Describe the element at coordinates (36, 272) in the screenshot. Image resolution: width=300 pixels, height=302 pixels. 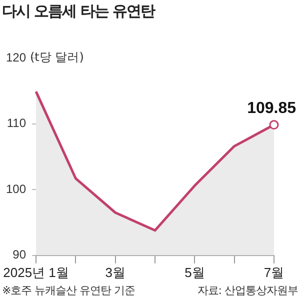
I see `x-tick-label: 2025년 1월` at that location.